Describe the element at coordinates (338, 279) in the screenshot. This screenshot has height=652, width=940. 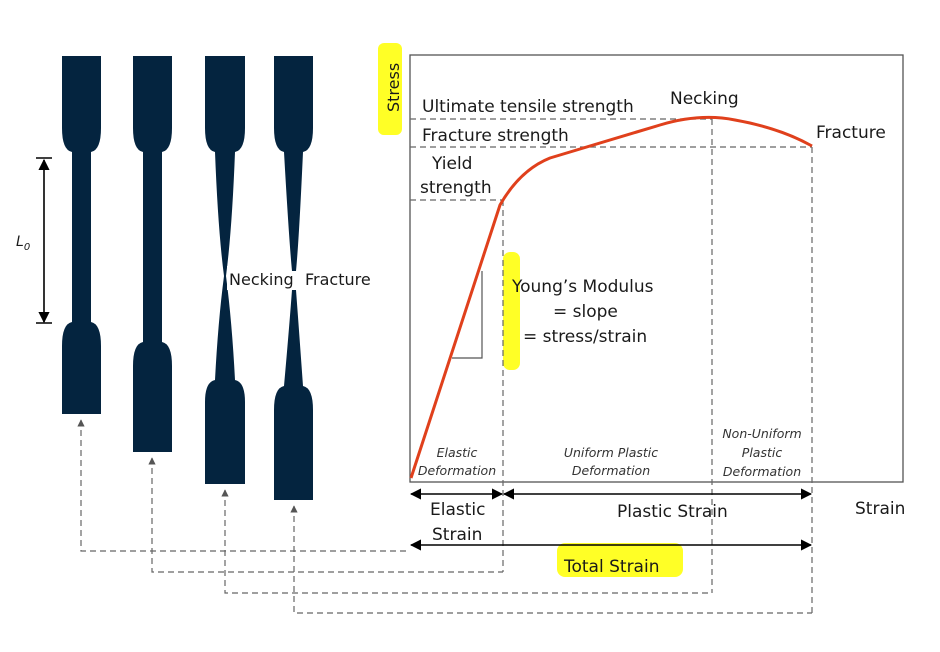
I see `specimen-fracture-label: Fracture` at that location.